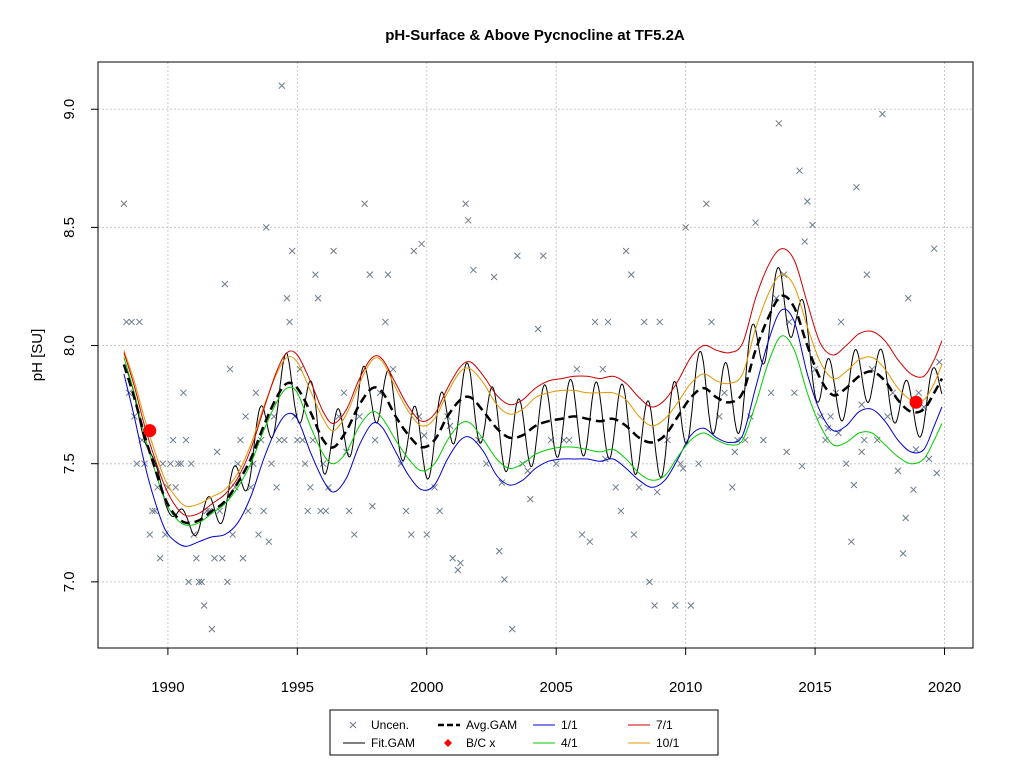 This screenshot has height=768, width=1024. What do you see at coordinates (353, 725) in the screenshot?
I see `legend-swatch-uncensored` at bounding box center [353, 725].